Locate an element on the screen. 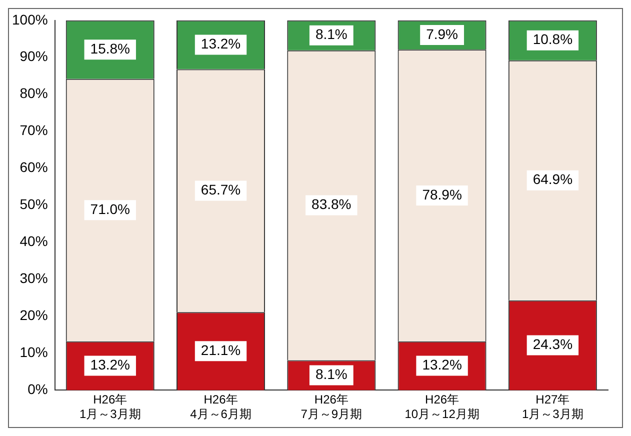 The height and width of the screenshot is (436, 631). y-tick-label: 20% is located at coordinates (34, 315).